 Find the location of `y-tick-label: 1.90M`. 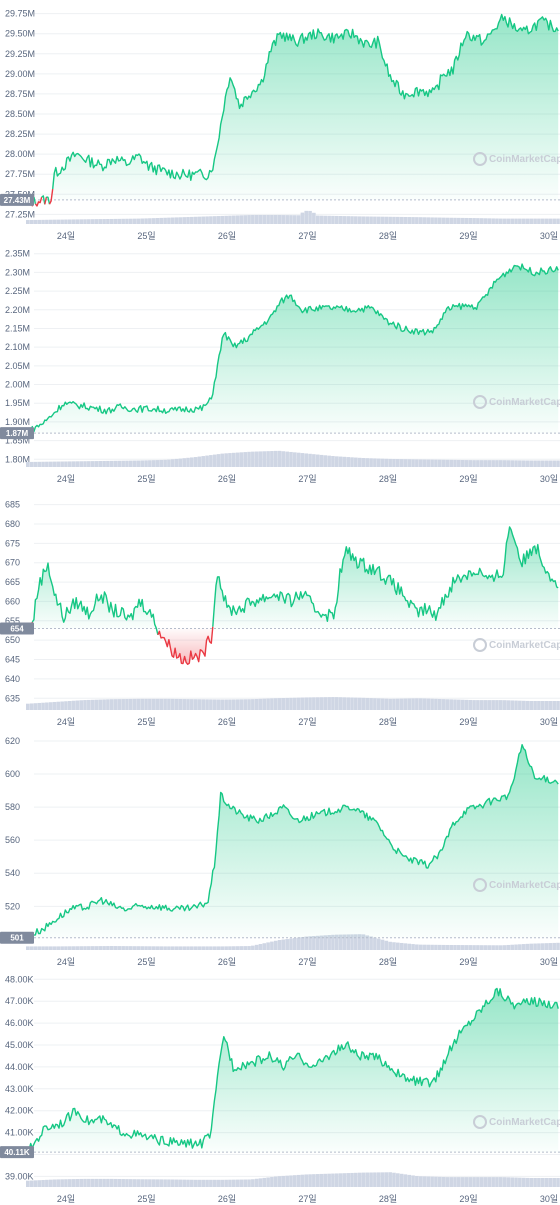

y-tick-label: 1.90M is located at coordinates (17, 422).